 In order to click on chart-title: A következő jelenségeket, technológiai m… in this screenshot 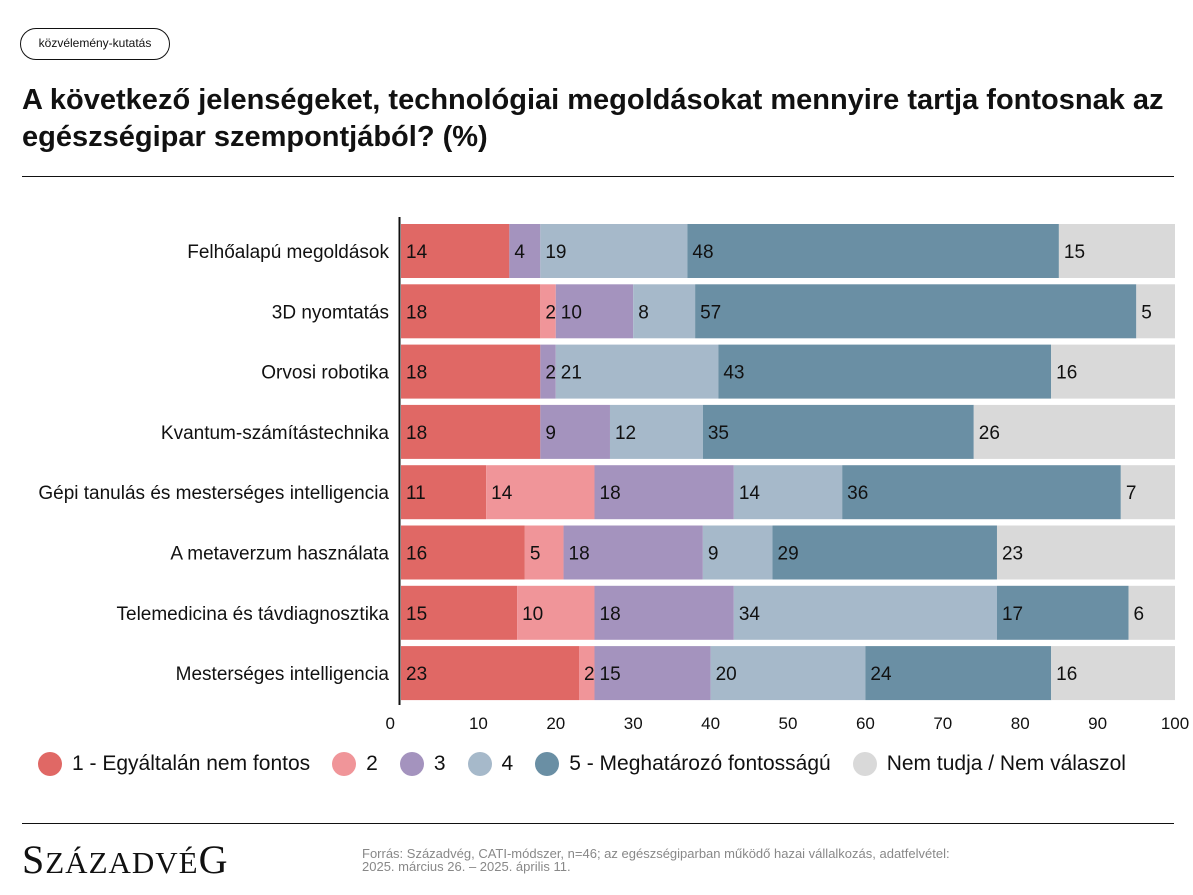, I will do `click(593, 118)`.